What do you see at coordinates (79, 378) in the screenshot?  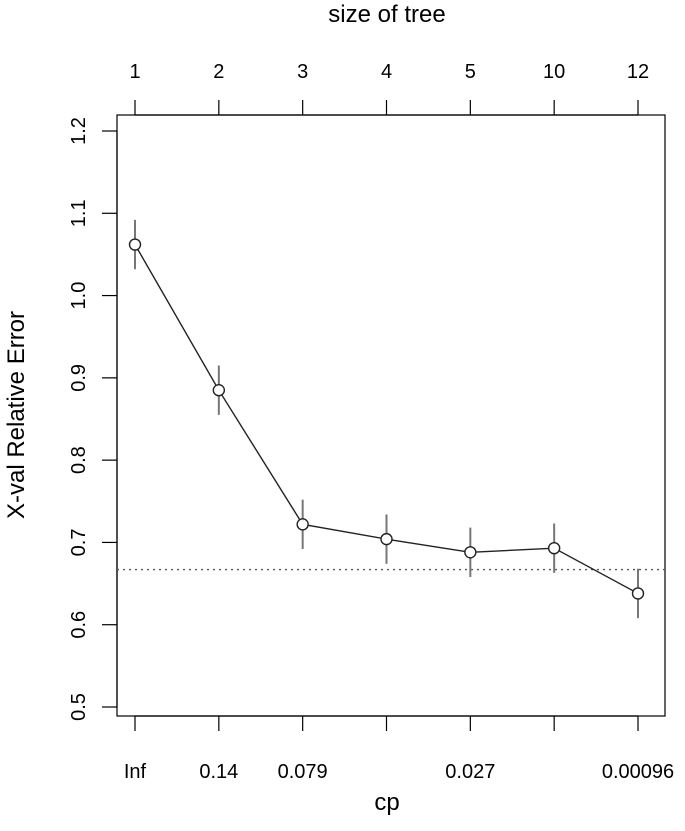 I see `y-tick-label: 0.9` at bounding box center [79, 378].